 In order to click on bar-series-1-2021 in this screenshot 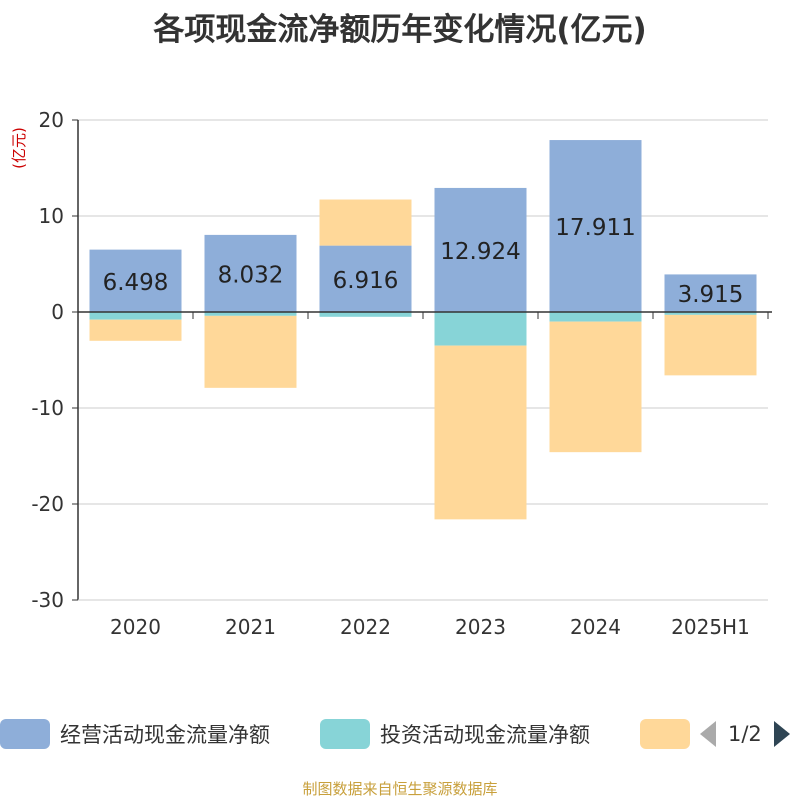, I will do `click(250, 314)`.